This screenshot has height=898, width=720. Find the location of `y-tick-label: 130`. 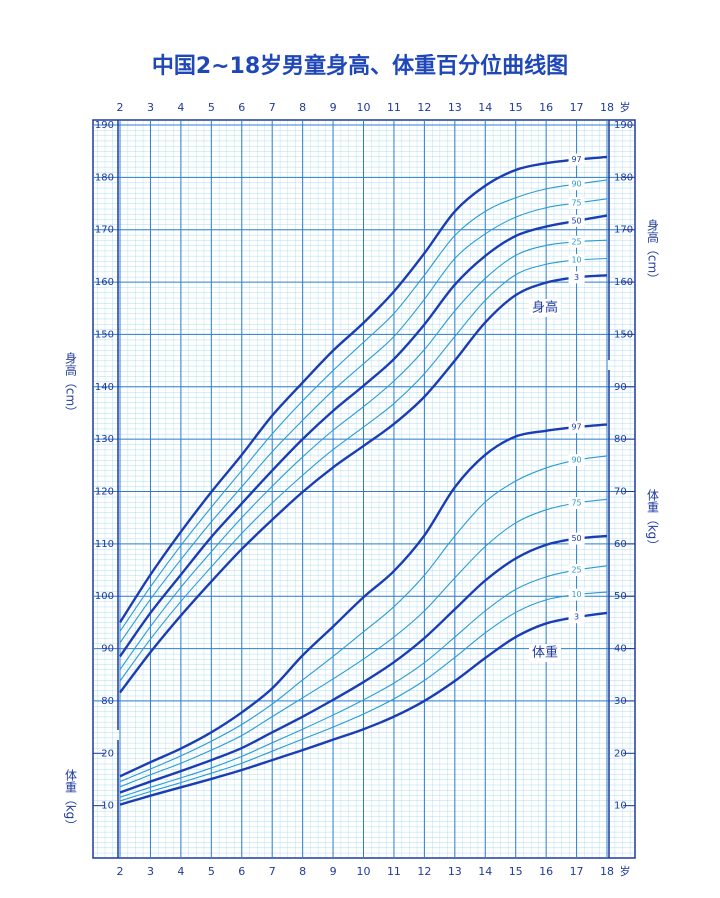

y-tick-label: 130 is located at coordinates (104, 439).